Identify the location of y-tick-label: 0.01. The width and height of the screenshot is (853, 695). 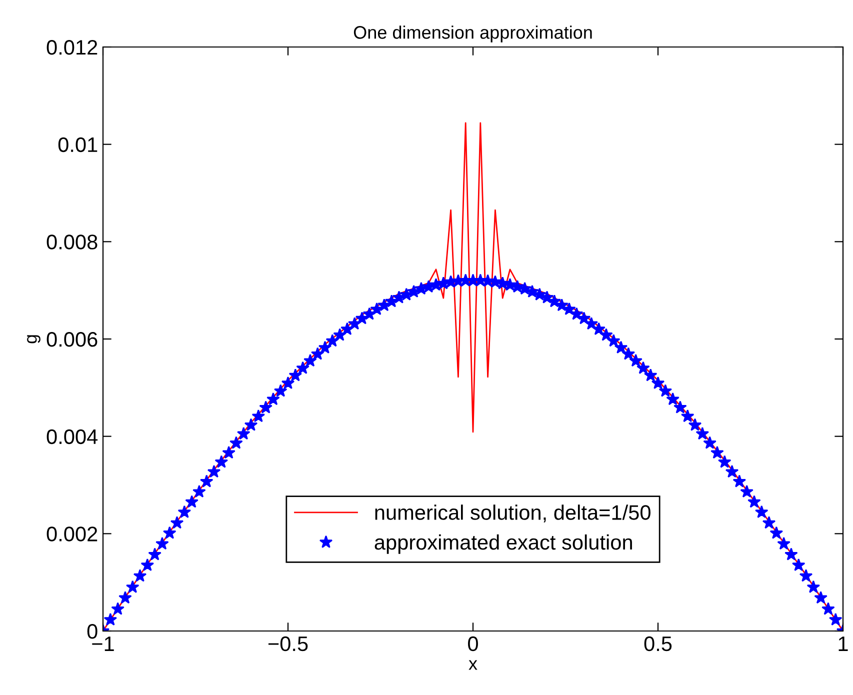
(78, 144).